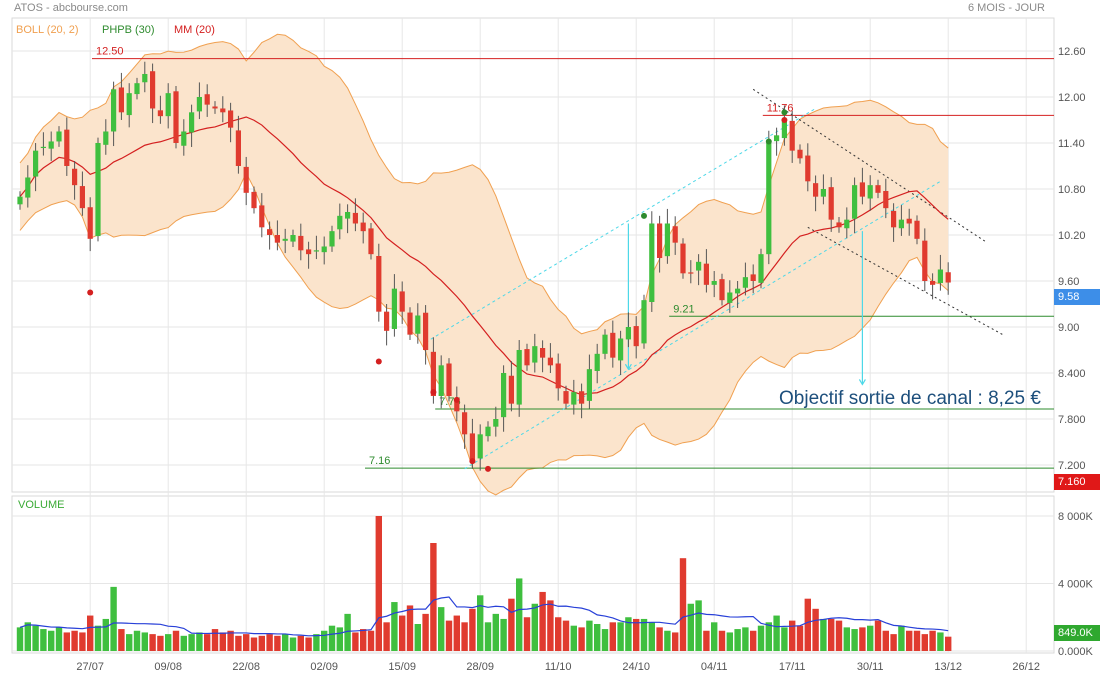 The height and width of the screenshot is (677, 1102). What do you see at coordinates (1072, 466) in the screenshot?
I see `price-tick-label: 7.200` at bounding box center [1072, 466].